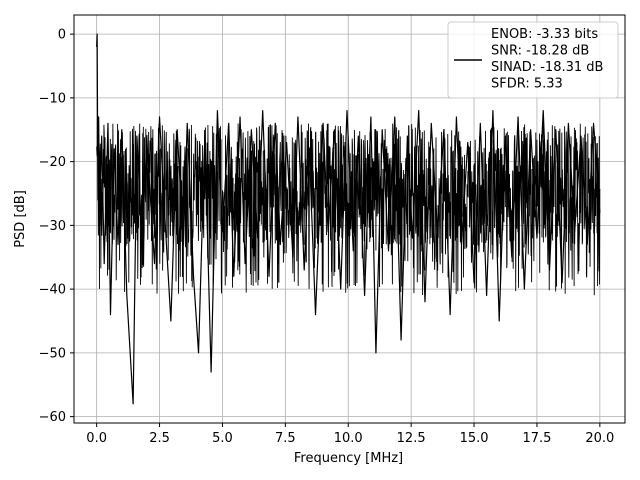 Image resolution: width=640 pixels, height=480 pixels. What do you see at coordinates (527, 84) in the screenshot?
I see `legend-entry-line: SFDR: 5.33` at bounding box center [527, 84].